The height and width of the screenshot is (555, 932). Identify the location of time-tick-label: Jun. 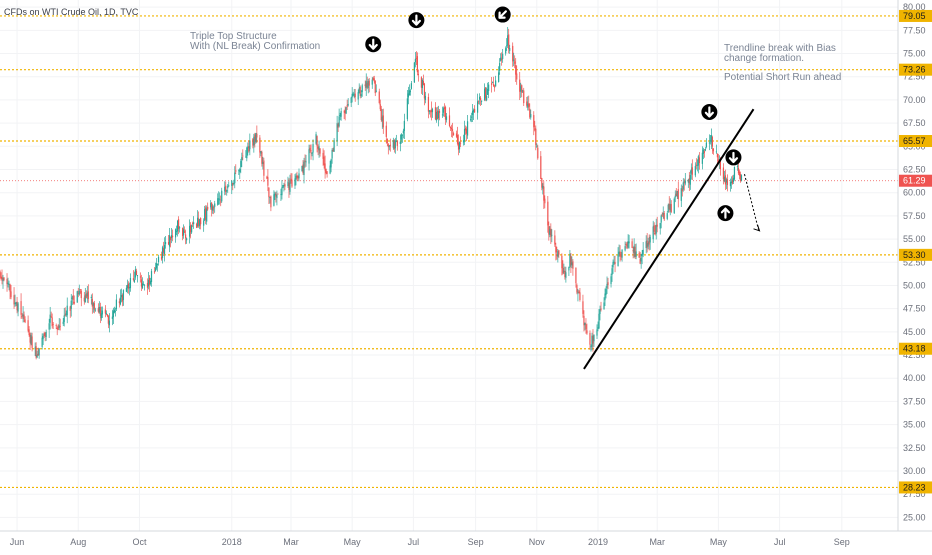
(17, 542).